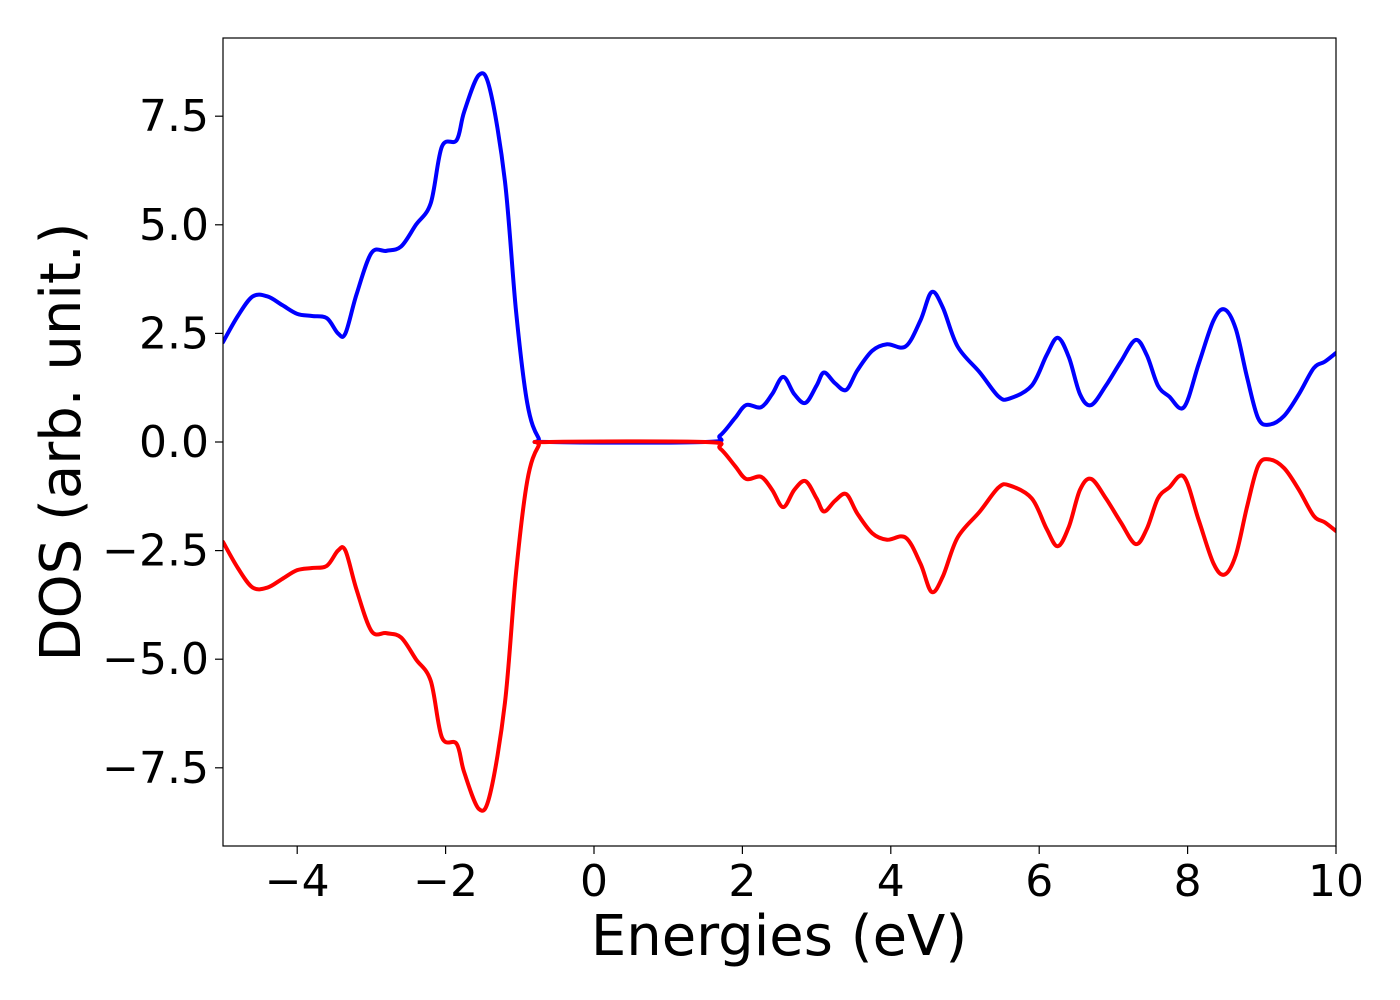 The image size is (1400, 1000). I want to click on y-tick-label: 7.5, so click(174, 116).